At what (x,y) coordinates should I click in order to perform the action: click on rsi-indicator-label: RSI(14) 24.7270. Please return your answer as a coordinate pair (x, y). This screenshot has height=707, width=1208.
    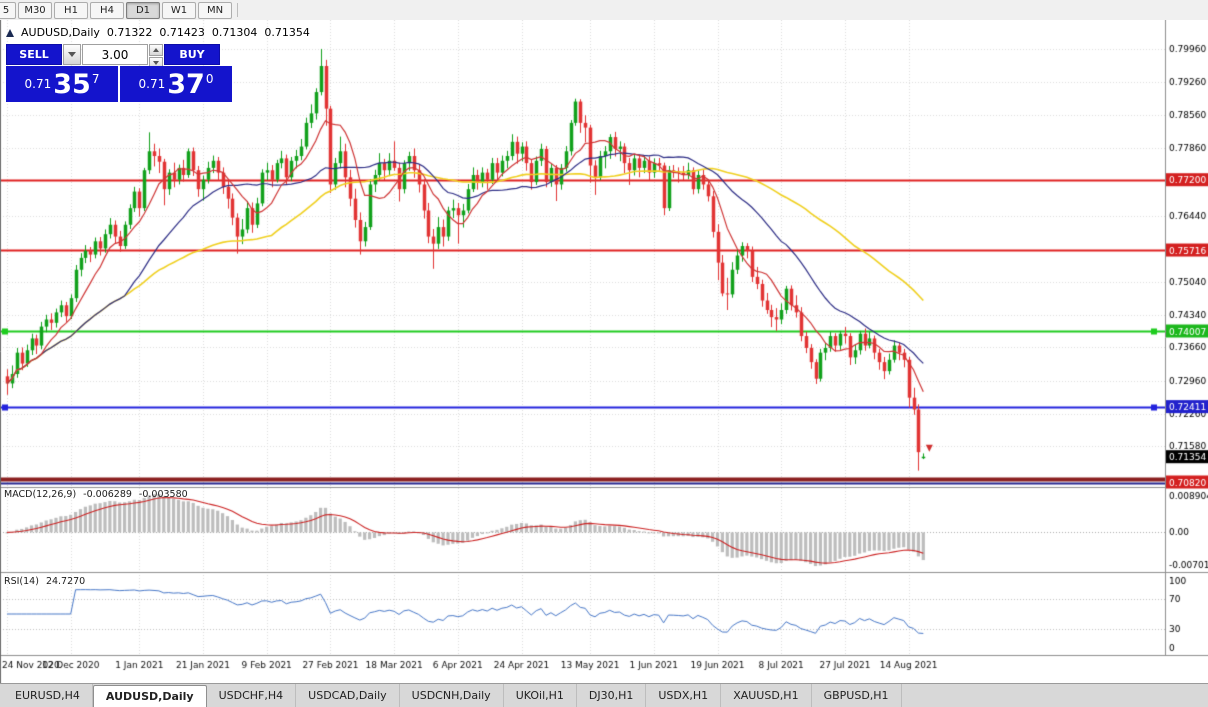
    Looking at the image, I should click on (44, 581).